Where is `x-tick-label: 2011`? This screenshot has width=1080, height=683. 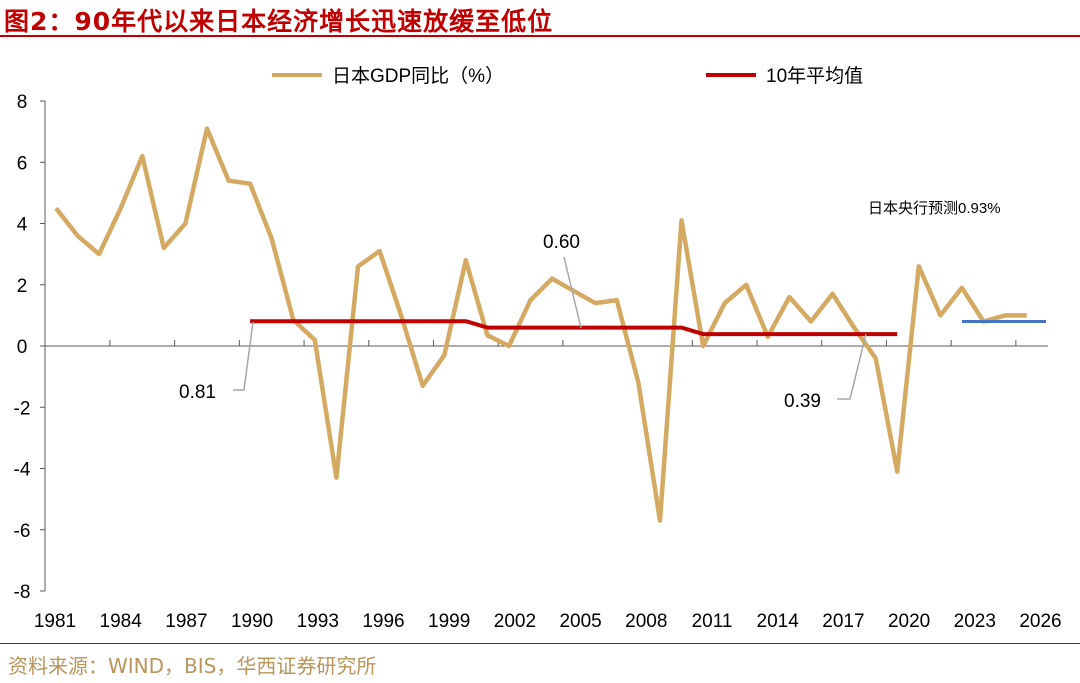
x-tick-label: 2011 is located at coordinates (712, 621).